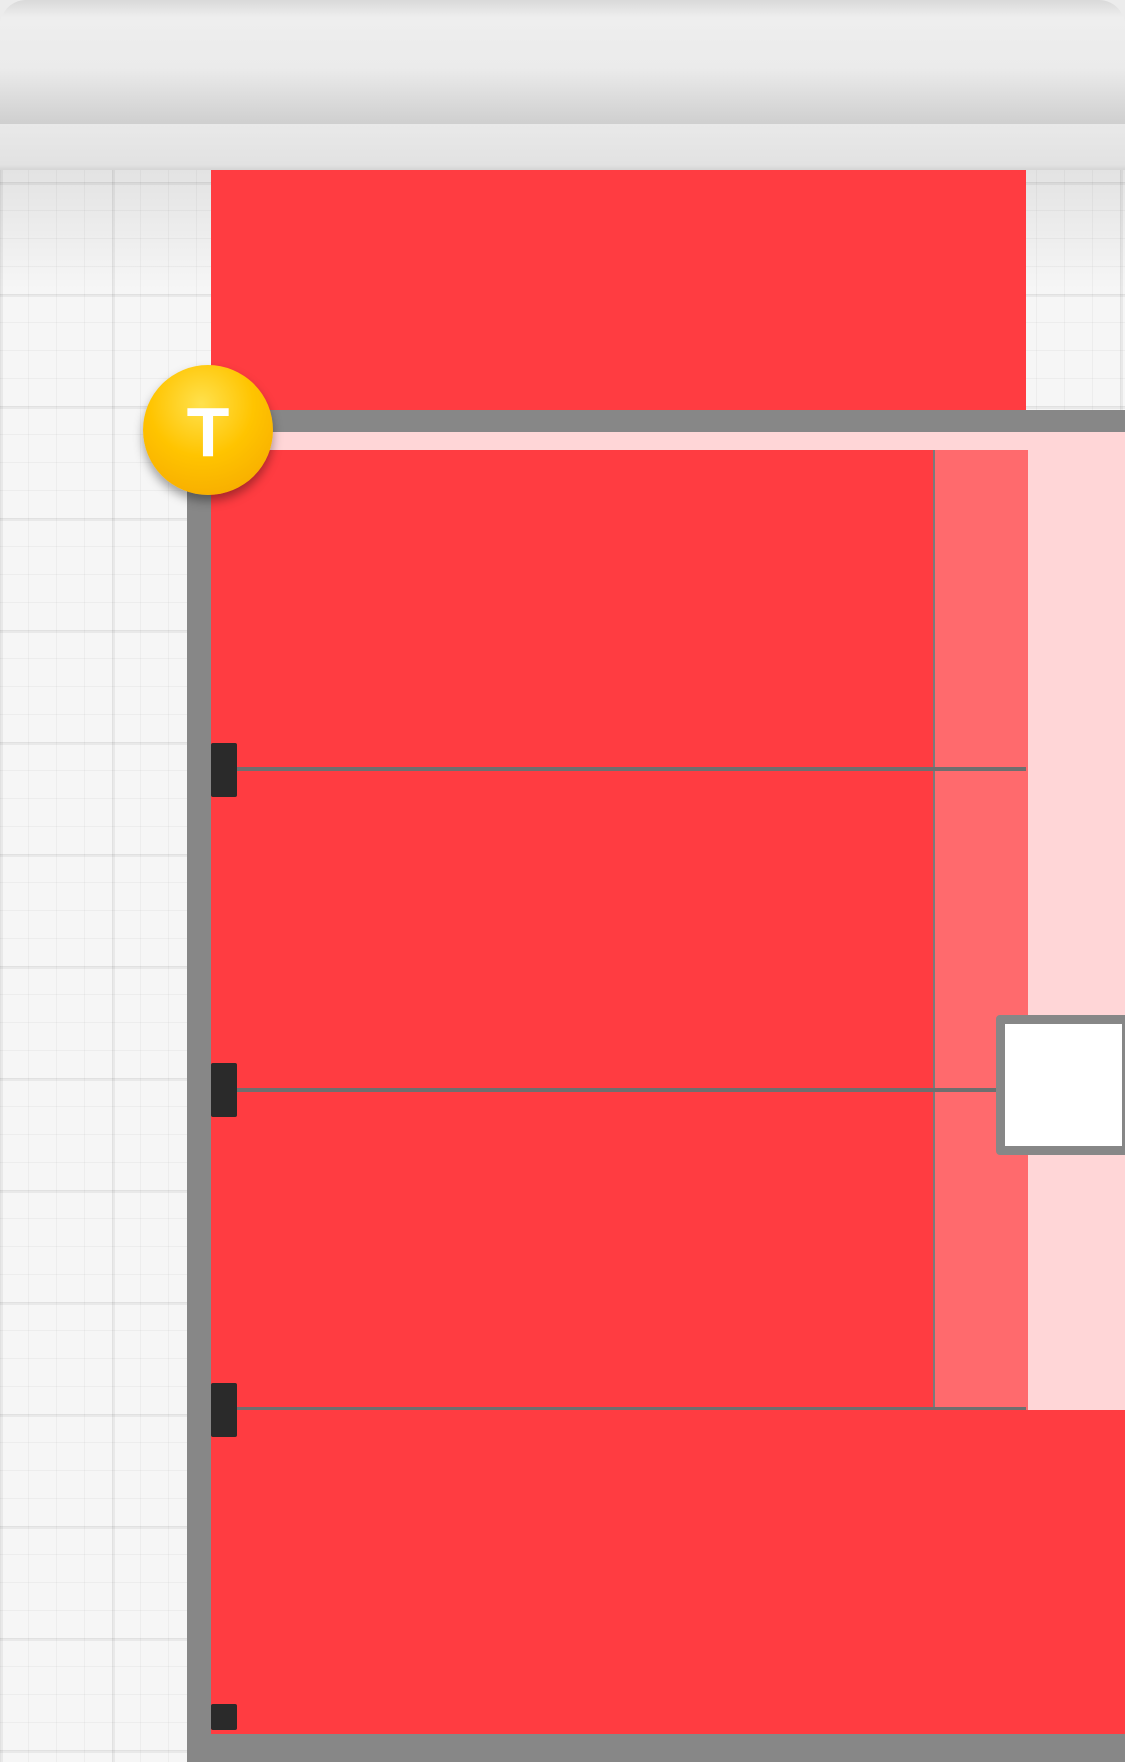 This screenshot has width=1125, height=1762. I want to click on text-badge-icon: T, so click(208, 430).